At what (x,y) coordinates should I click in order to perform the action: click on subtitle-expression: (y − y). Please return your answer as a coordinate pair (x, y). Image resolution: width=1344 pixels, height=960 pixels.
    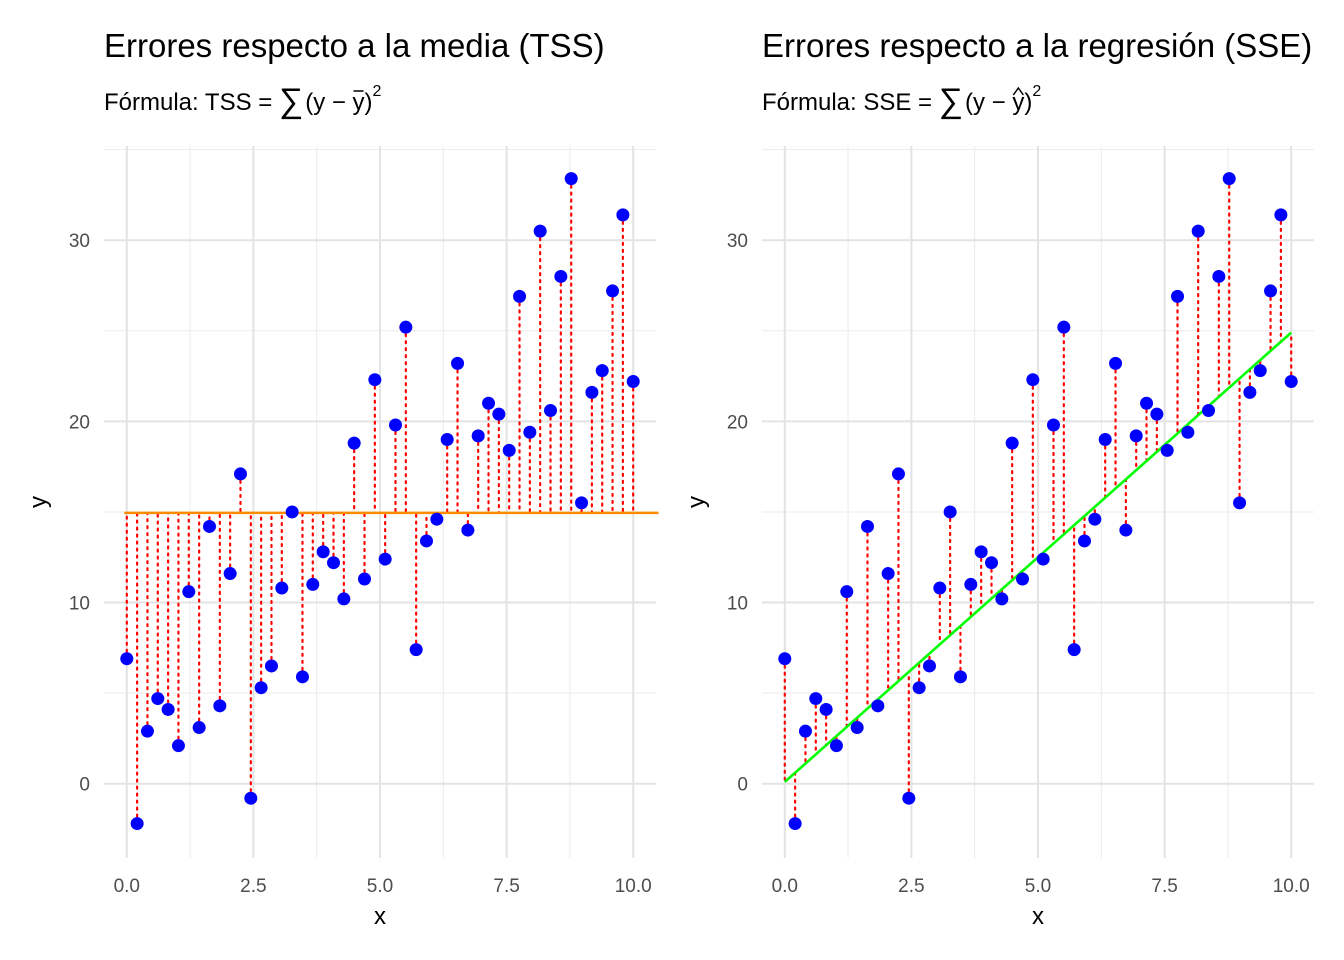
    Looking at the image, I should click on (338, 102).